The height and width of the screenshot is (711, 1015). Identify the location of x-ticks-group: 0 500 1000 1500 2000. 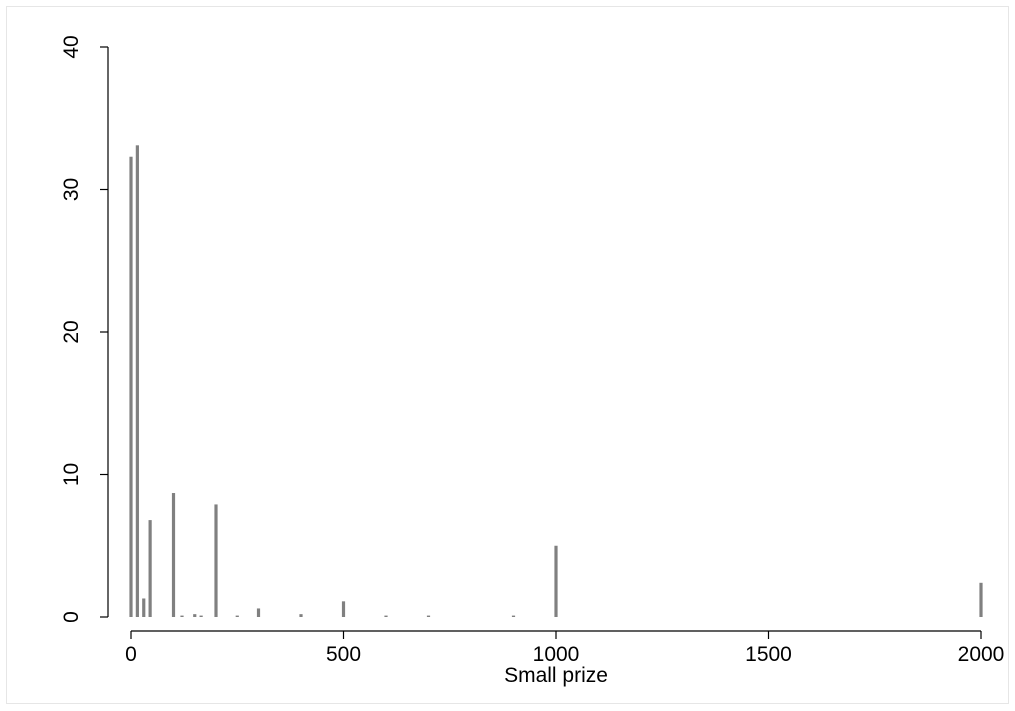
(564, 648).